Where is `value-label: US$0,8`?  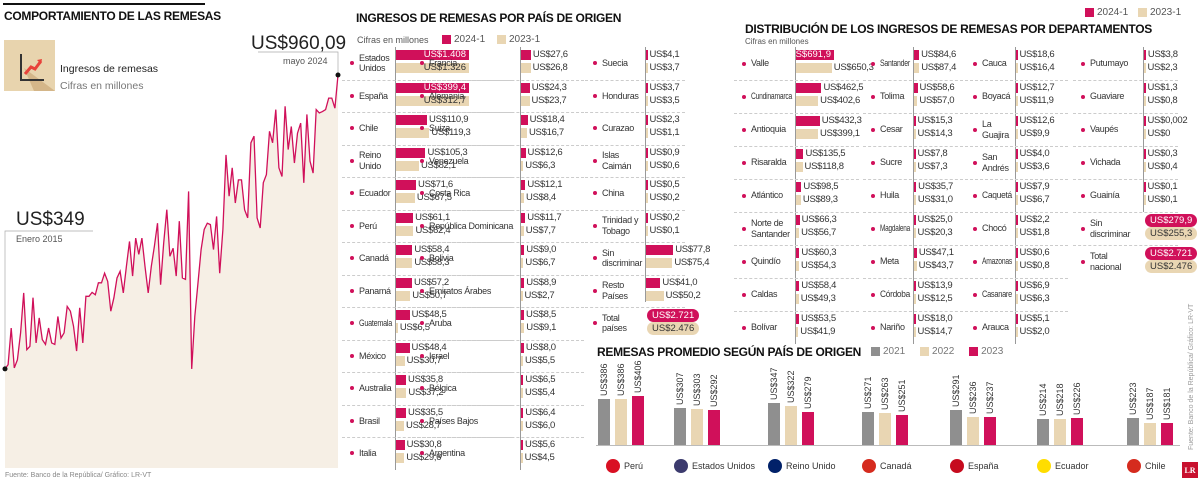 value-label: US$0,8 is located at coordinates (1162, 100).